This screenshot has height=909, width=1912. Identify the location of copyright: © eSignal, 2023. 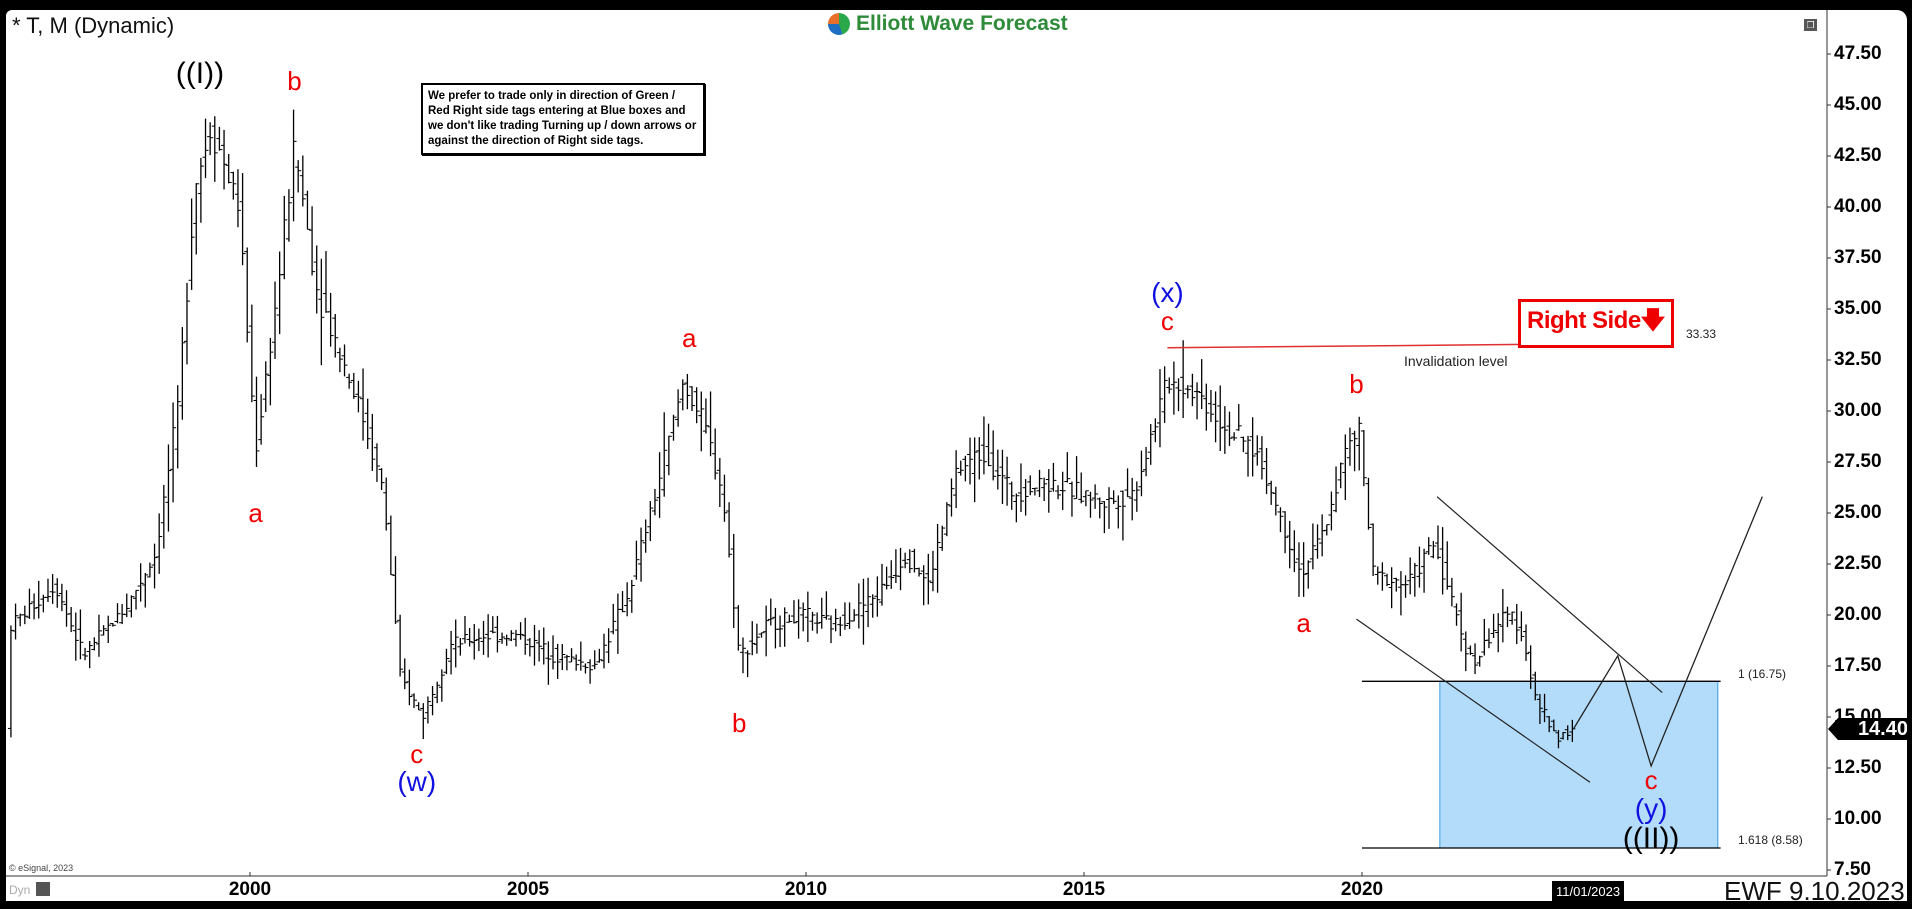
(41, 868).